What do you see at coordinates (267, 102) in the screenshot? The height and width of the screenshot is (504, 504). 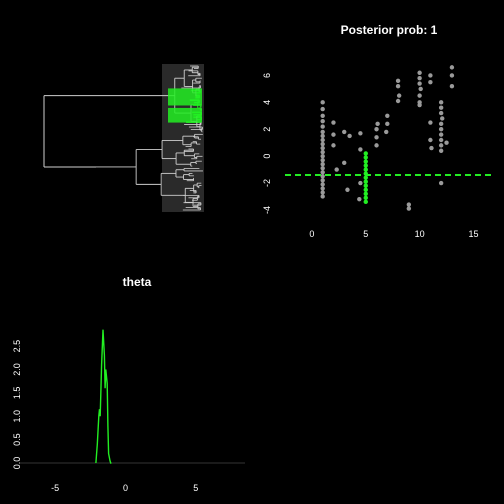 I see `y-tick-label: 4` at bounding box center [267, 102].